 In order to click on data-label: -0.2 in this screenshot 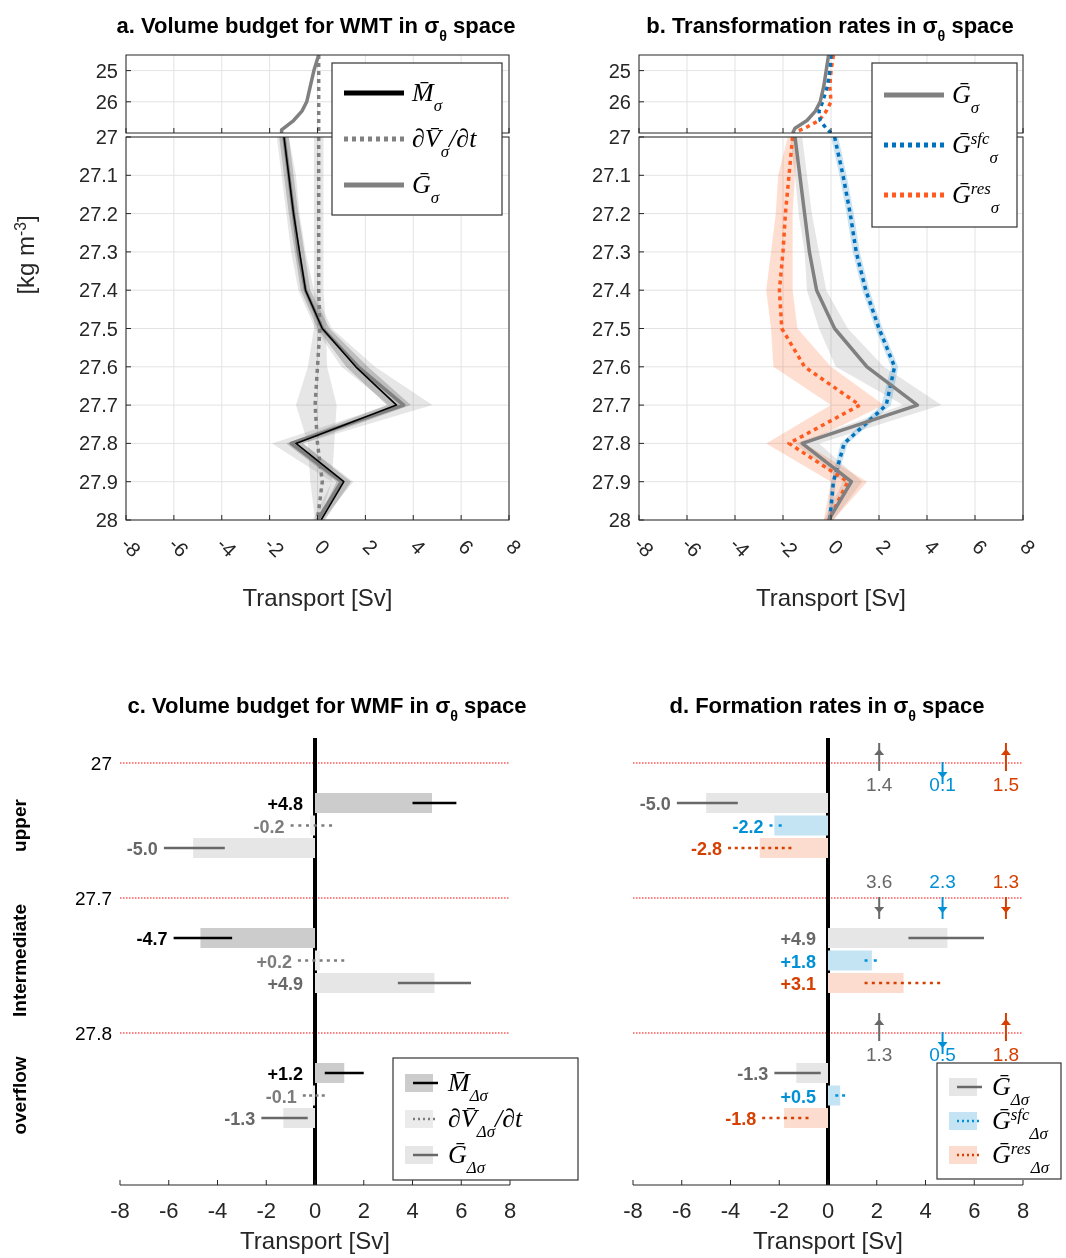, I will do `click(269, 826)`.